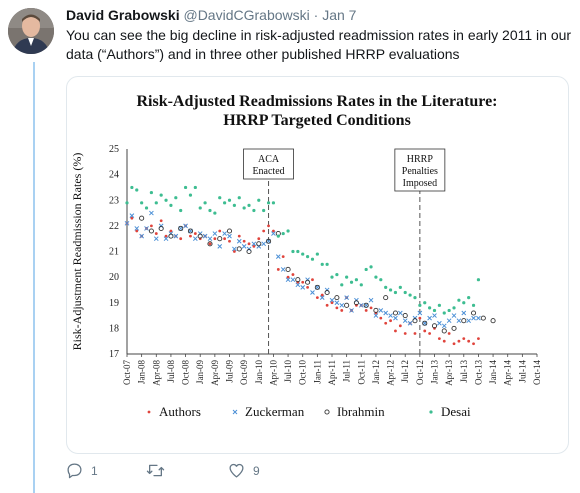  What do you see at coordinates (127, 372) in the screenshot?
I see `x-tick-label: Oct-07` at bounding box center [127, 372].